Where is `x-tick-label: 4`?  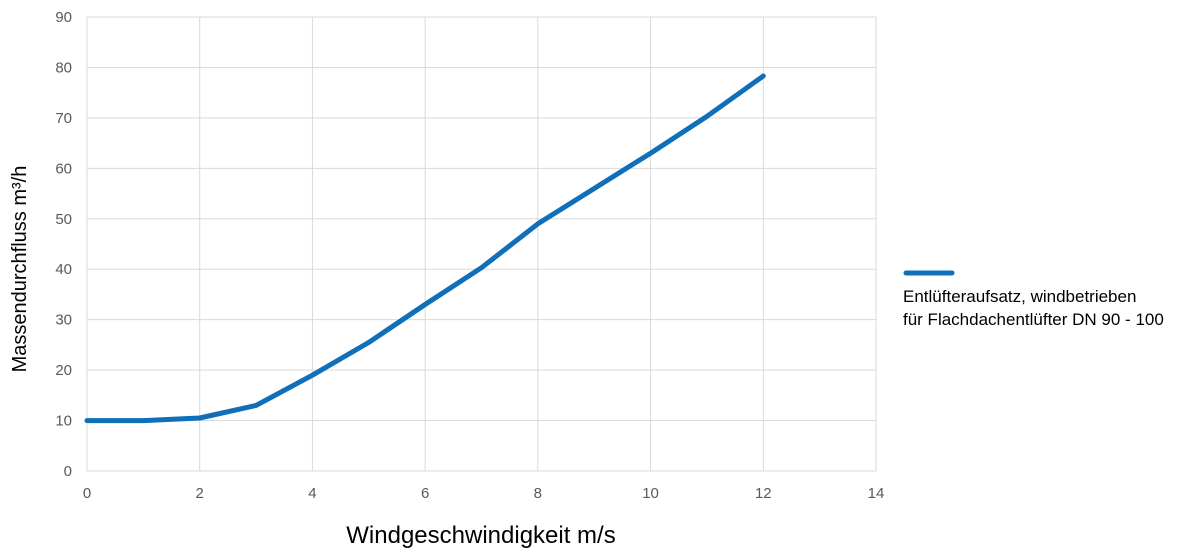 x-tick-label: 4 is located at coordinates (312, 493).